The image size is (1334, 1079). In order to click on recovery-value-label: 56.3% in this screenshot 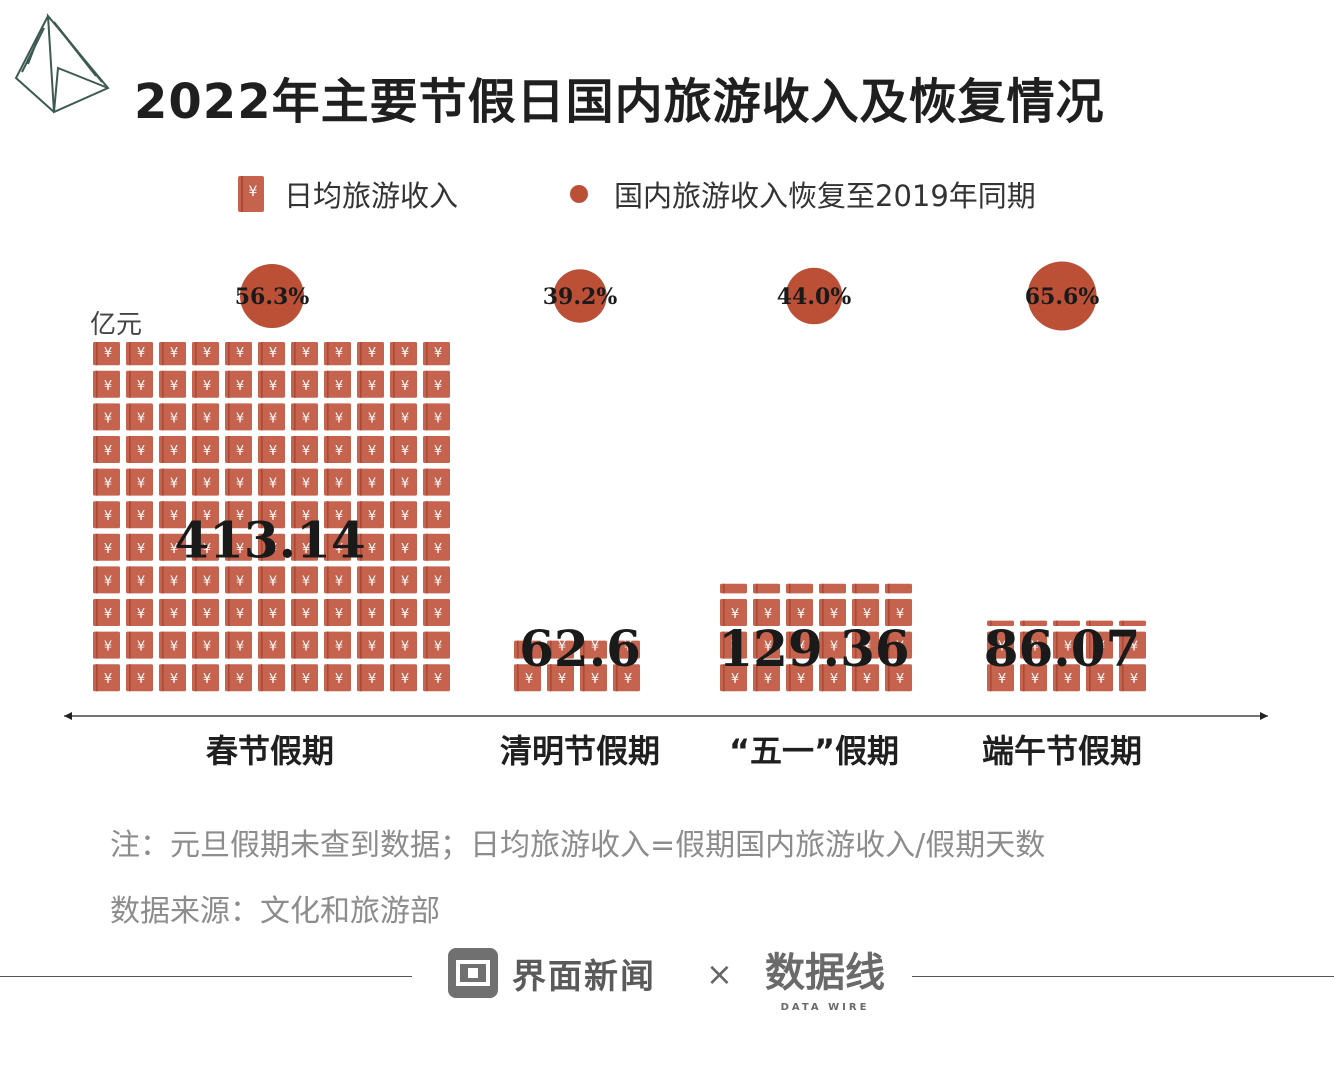, I will do `click(272, 297)`.